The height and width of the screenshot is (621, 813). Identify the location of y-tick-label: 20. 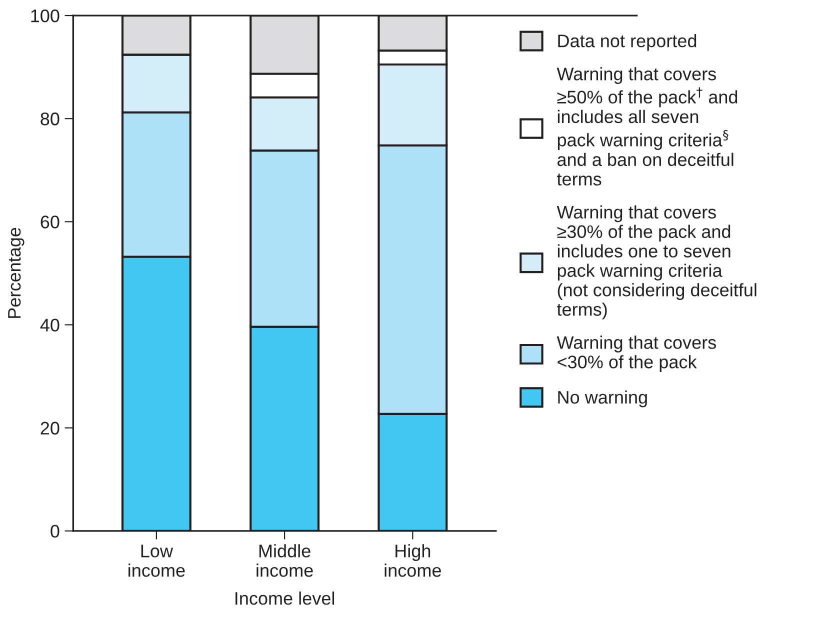
(50, 428).